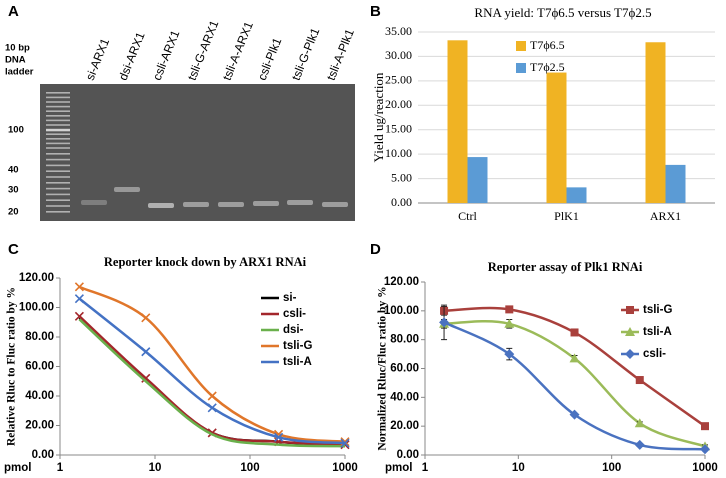 The width and height of the screenshot is (726, 478). Describe the element at coordinates (132, 56) in the screenshot. I see `lane-label: dsi-ARX1` at that location.